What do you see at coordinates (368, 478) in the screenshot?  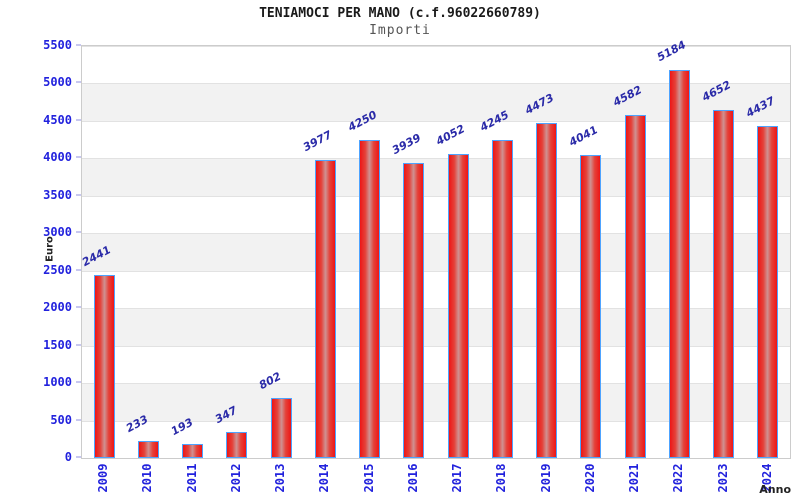 I see `x-tick-label: 2015` at bounding box center [368, 478].